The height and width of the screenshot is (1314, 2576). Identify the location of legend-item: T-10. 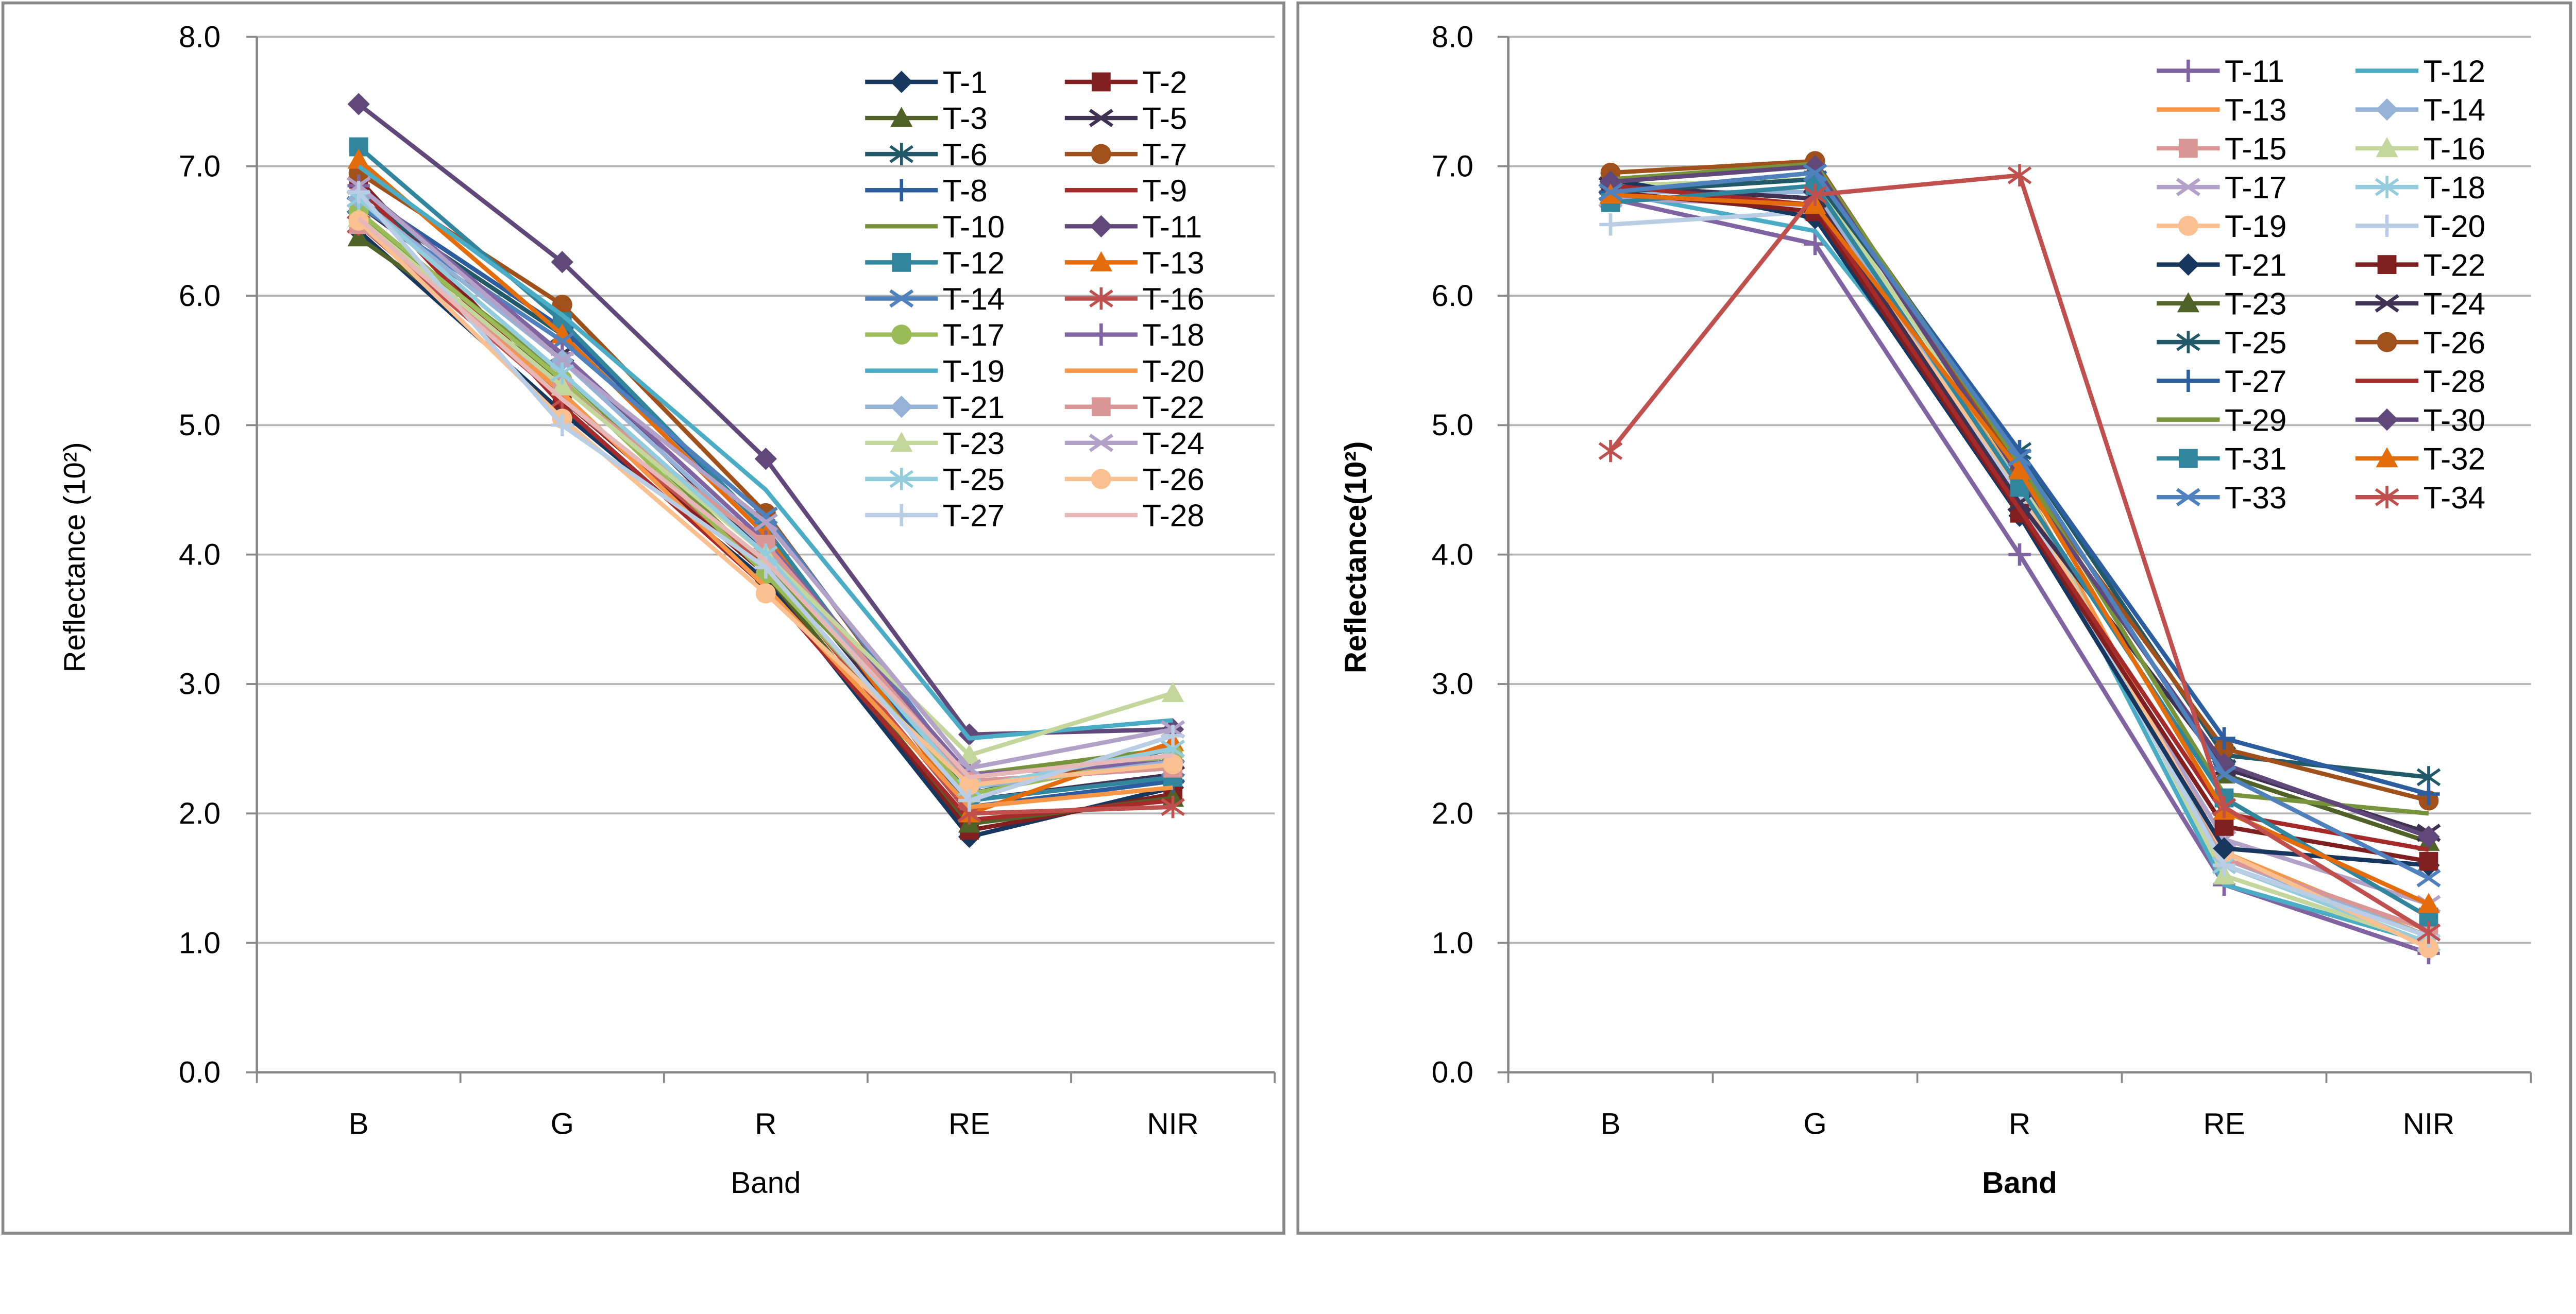
(935, 227).